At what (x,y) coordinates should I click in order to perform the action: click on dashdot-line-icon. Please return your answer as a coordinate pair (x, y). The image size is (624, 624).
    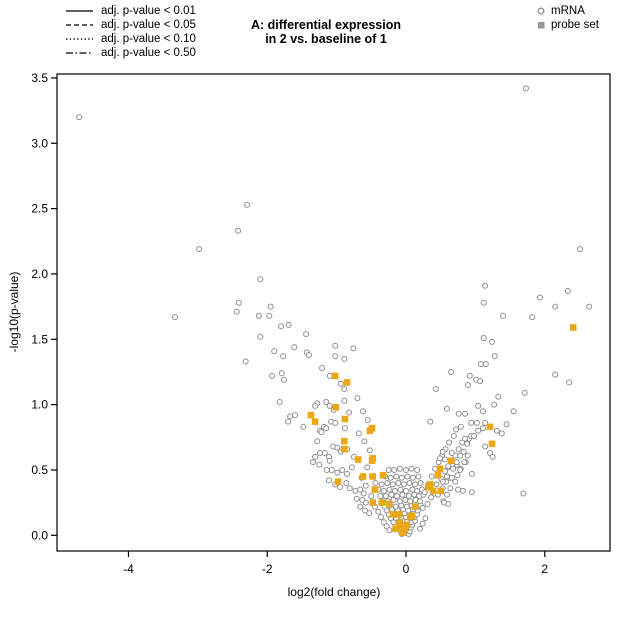
    Looking at the image, I should click on (79, 53).